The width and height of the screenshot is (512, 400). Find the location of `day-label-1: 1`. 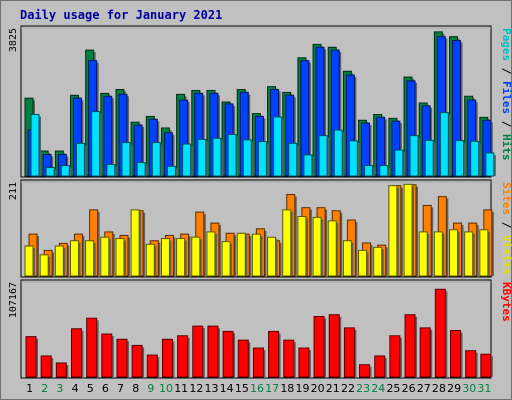

day-label-1: 1 is located at coordinates (29, 388).